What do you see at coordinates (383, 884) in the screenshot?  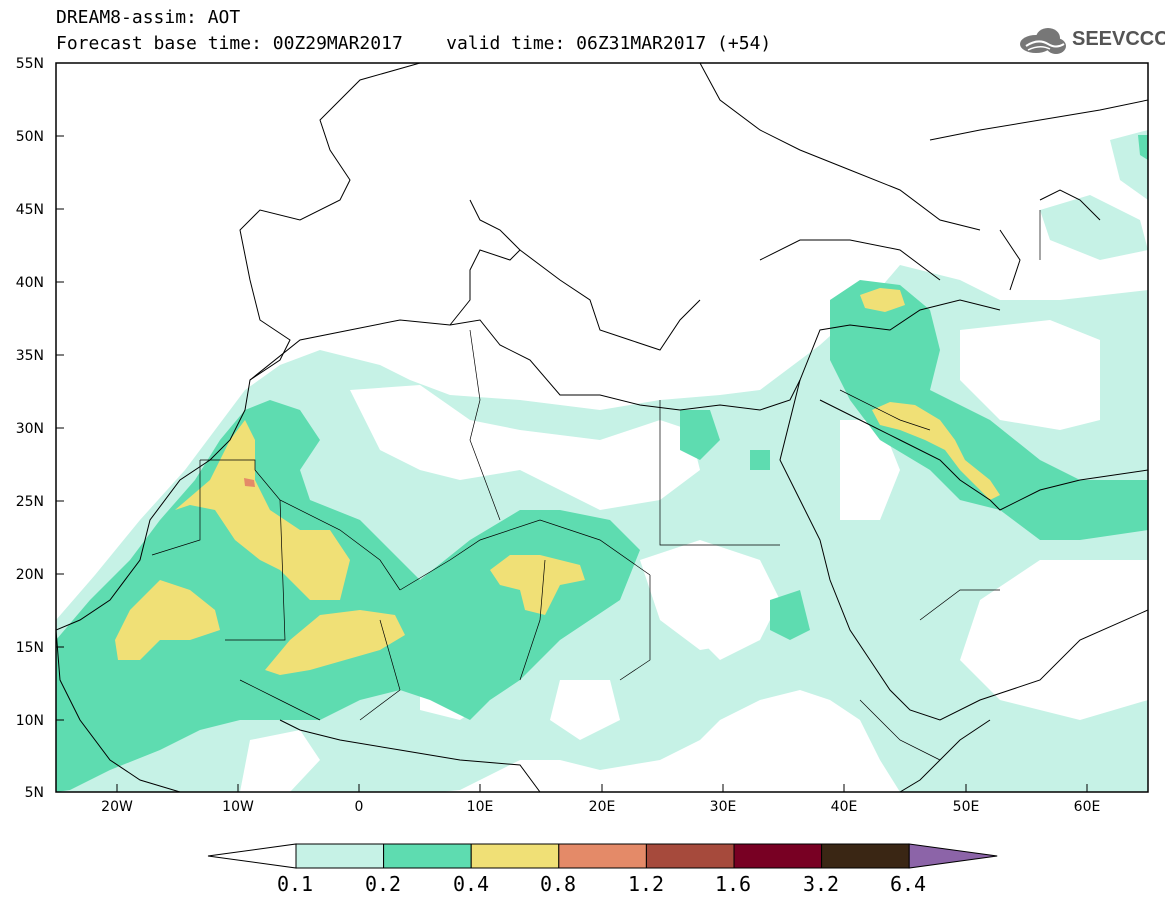 I see `colorbar-label: 0.2` at bounding box center [383, 884].